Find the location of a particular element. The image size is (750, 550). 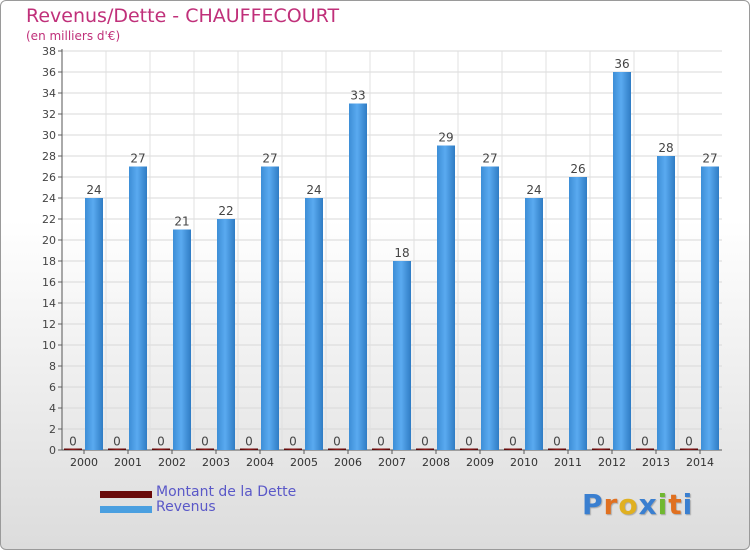

y-tick-label-30: 30 is located at coordinates (49, 135).